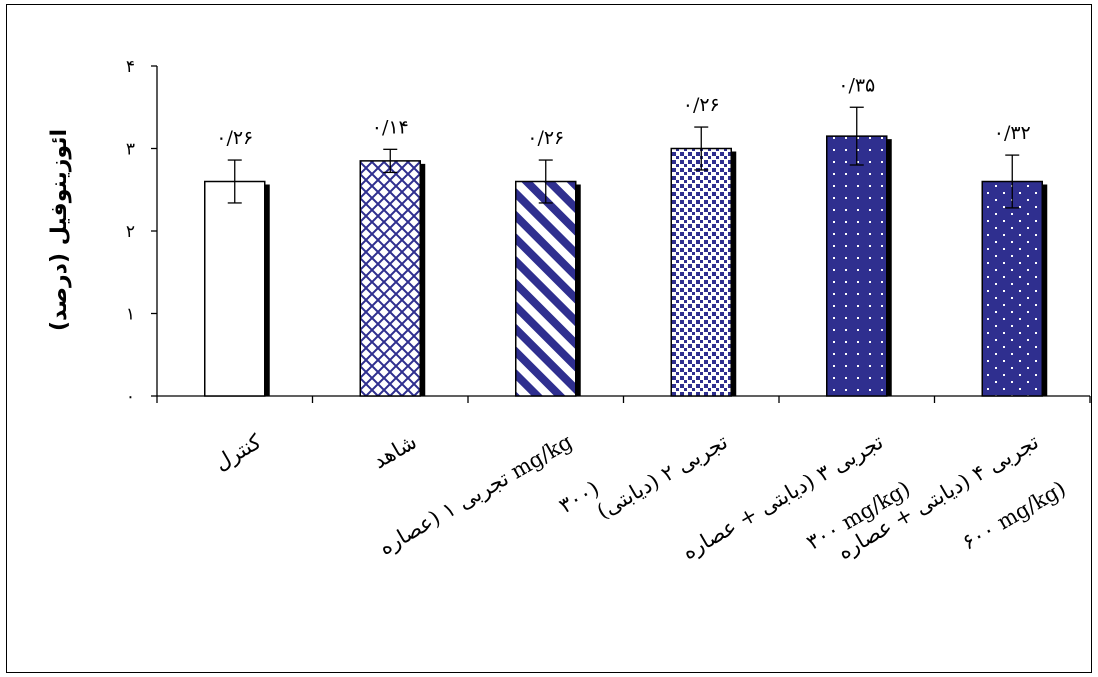 Image resolution: width=1098 pixels, height=677 pixels. Describe the element at coordinates (130, 150) in the screenshot. I see `y-tick-label: ۳` at that location.